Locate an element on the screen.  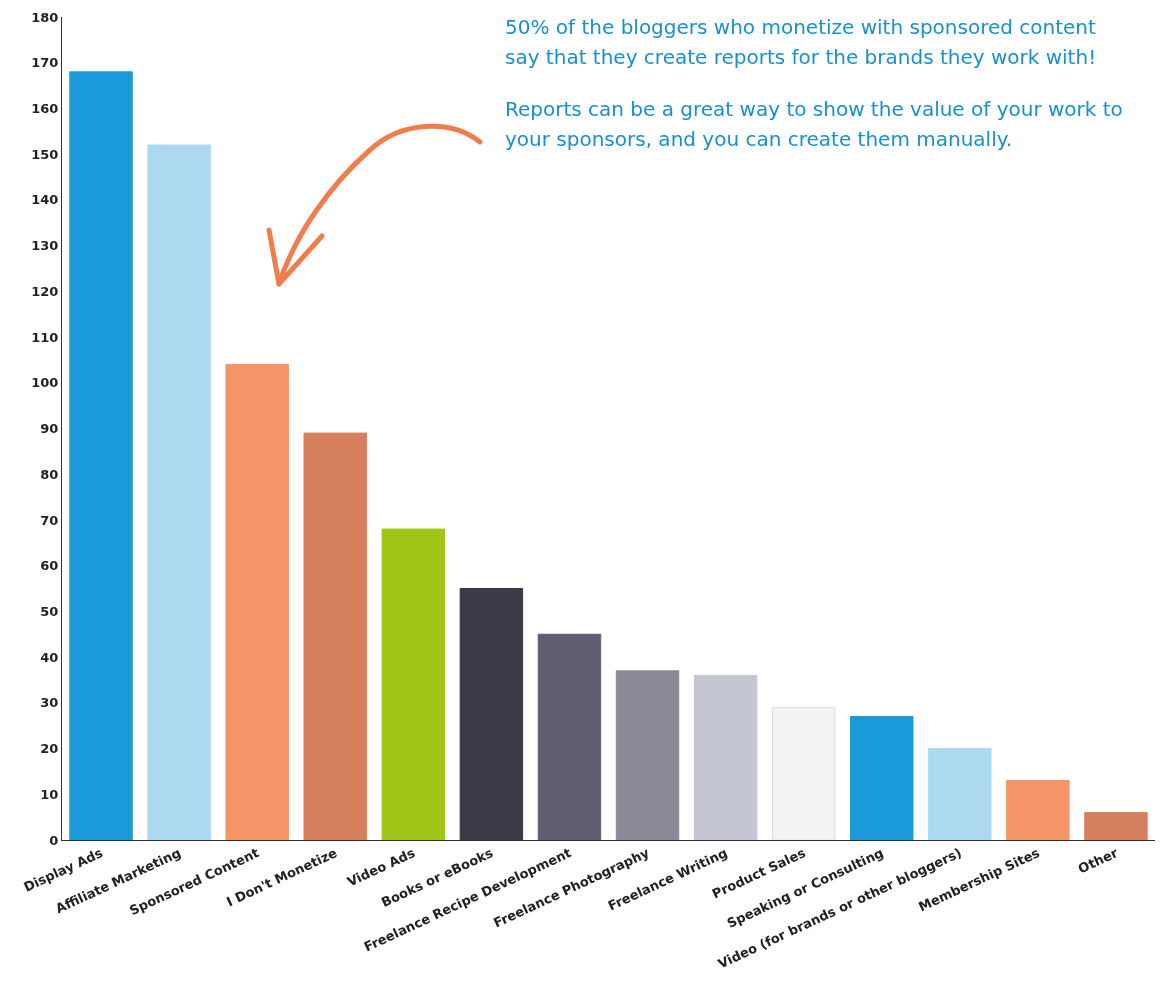
y-tick-label: 100 is located at coordinates (45, 383).